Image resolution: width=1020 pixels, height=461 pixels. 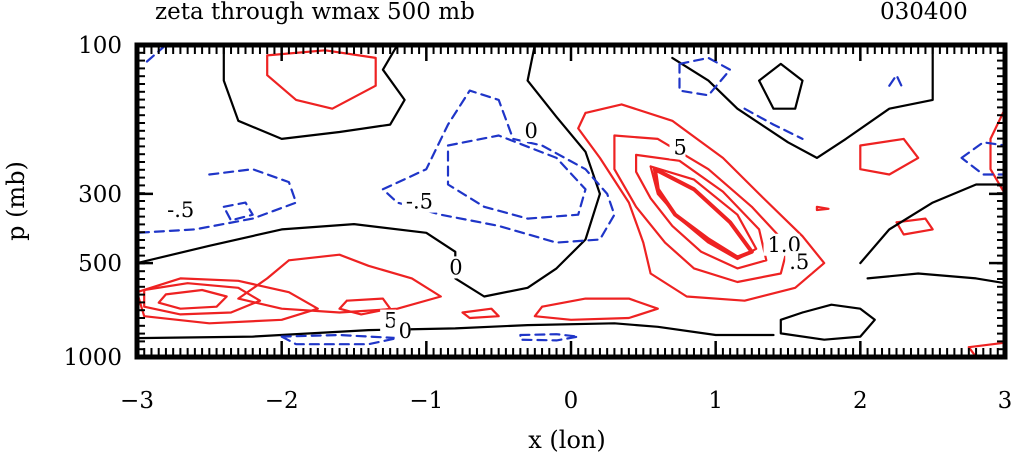 I want to click on contour-label: .5, so click(x=799, y=262).